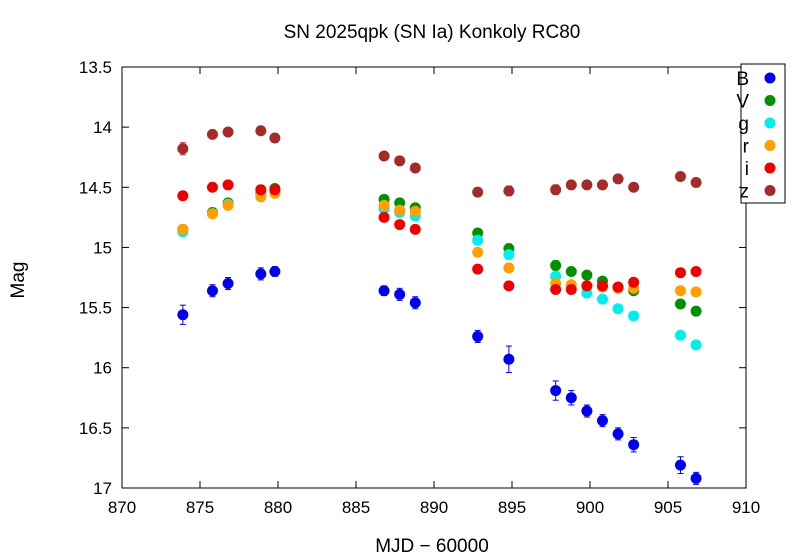  I want to click on legend-label-g: g, so click(743, 124).